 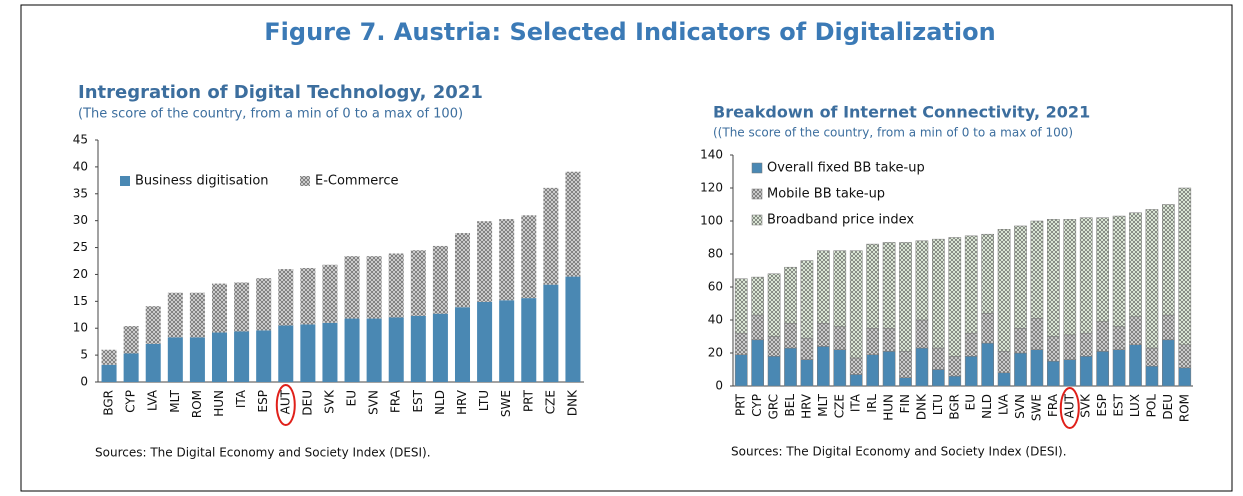 What do you see at coordinates (711, 188) in the screenshot?
I see `y-tick-label: 120` at bounding box center [711, 188].